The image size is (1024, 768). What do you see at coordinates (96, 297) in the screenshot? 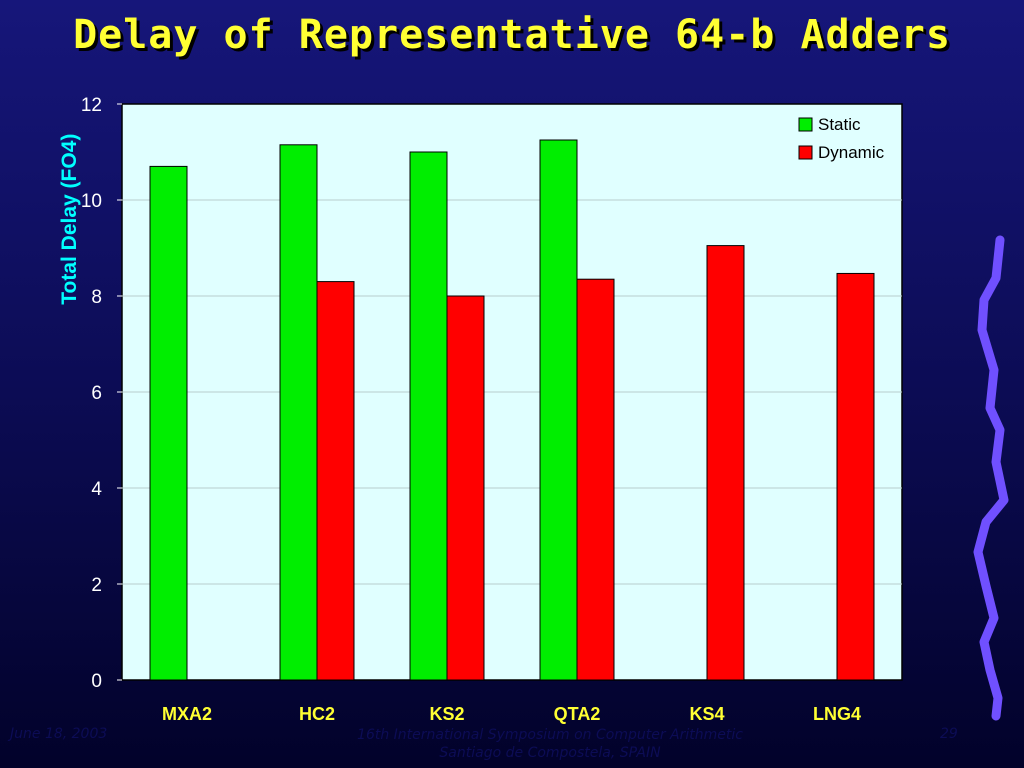
I see `y-tick-label-8: 8` at bounding box center [96, 297].